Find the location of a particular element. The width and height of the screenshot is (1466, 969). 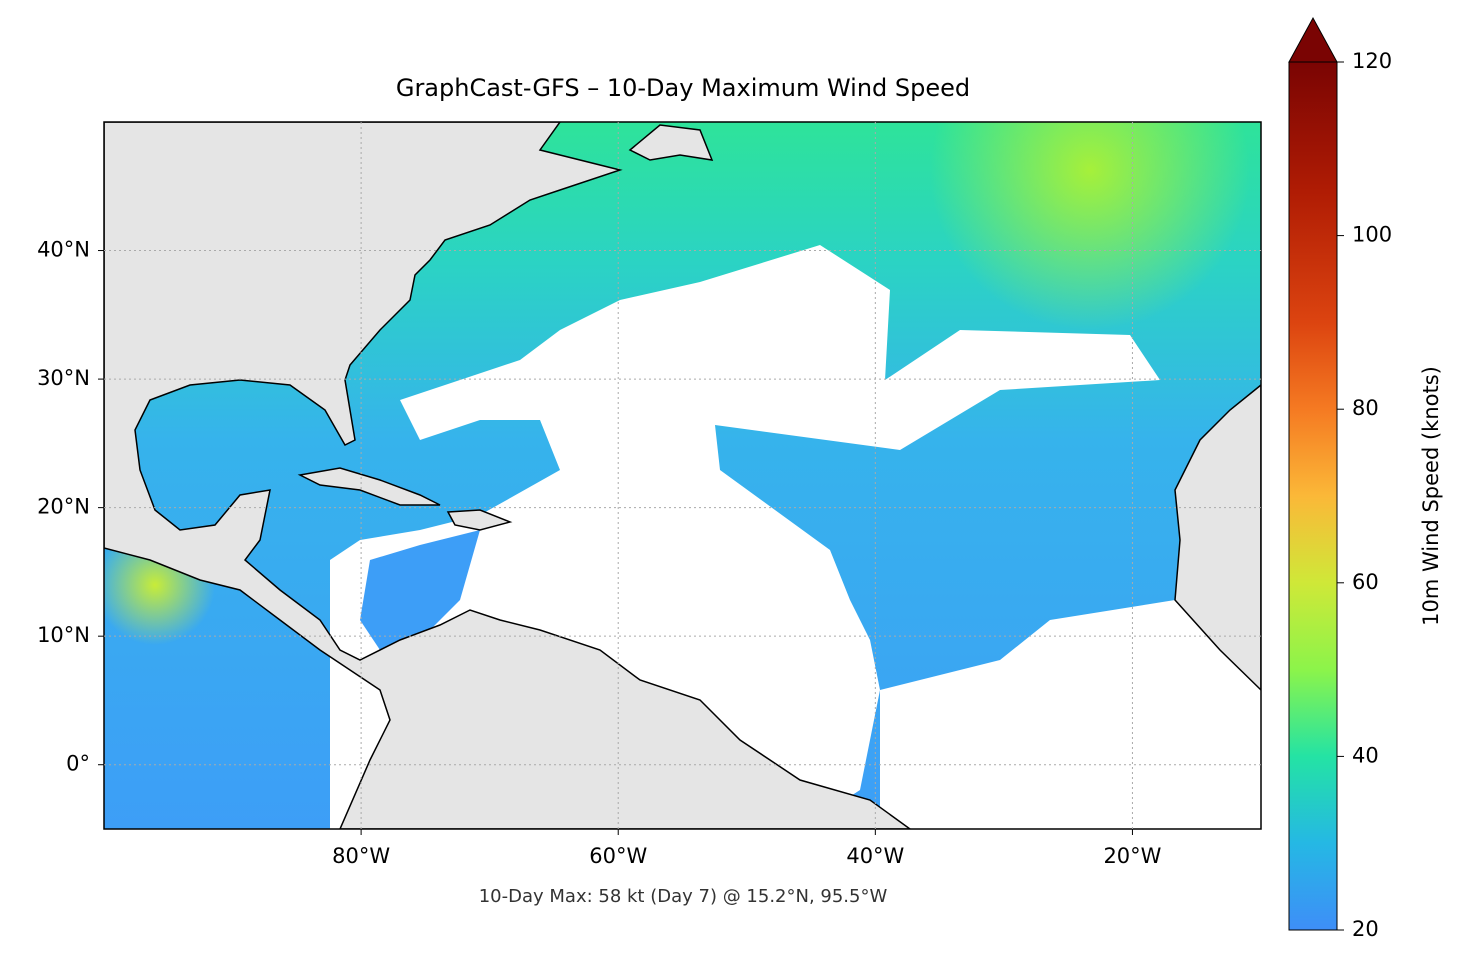

x-tick-label: 20°W is located at coordinates (1132, 856).